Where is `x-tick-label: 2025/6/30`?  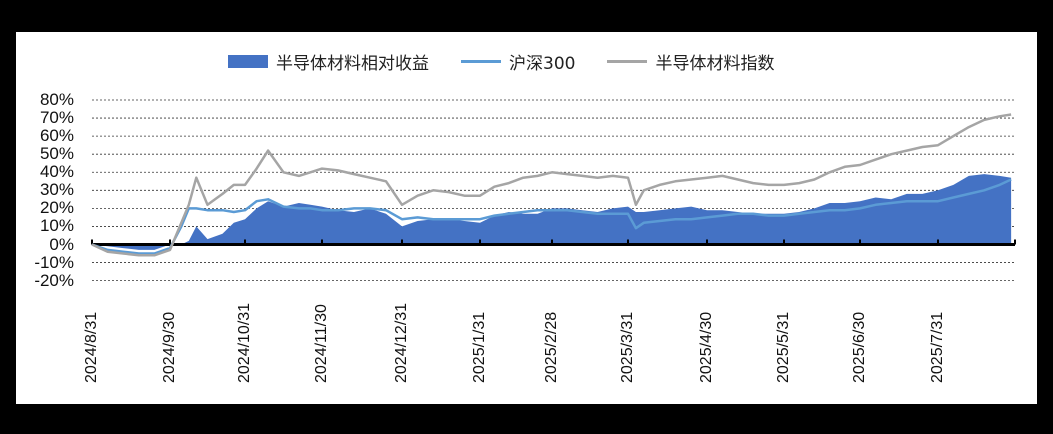 x-tick-label: 2025/6/30 is located at coordinates (859, 347).